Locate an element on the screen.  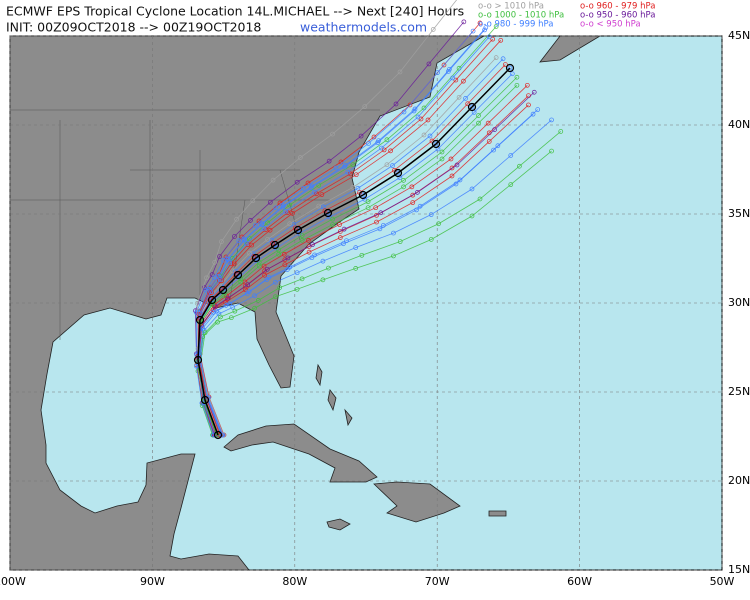
cuba is located at coordinates (300, 453).